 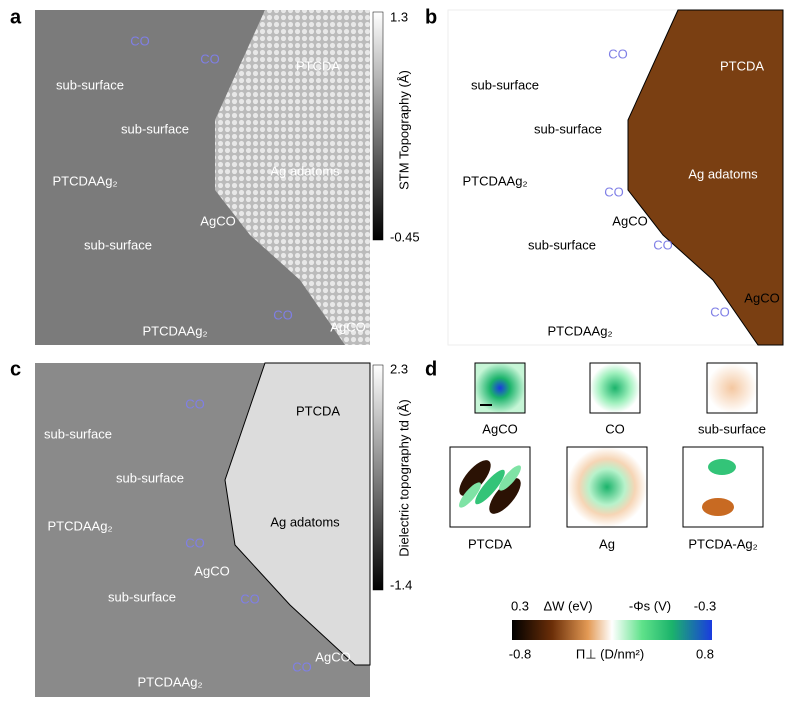 I want to click on colorbar-c, so click(x=378, y=477).